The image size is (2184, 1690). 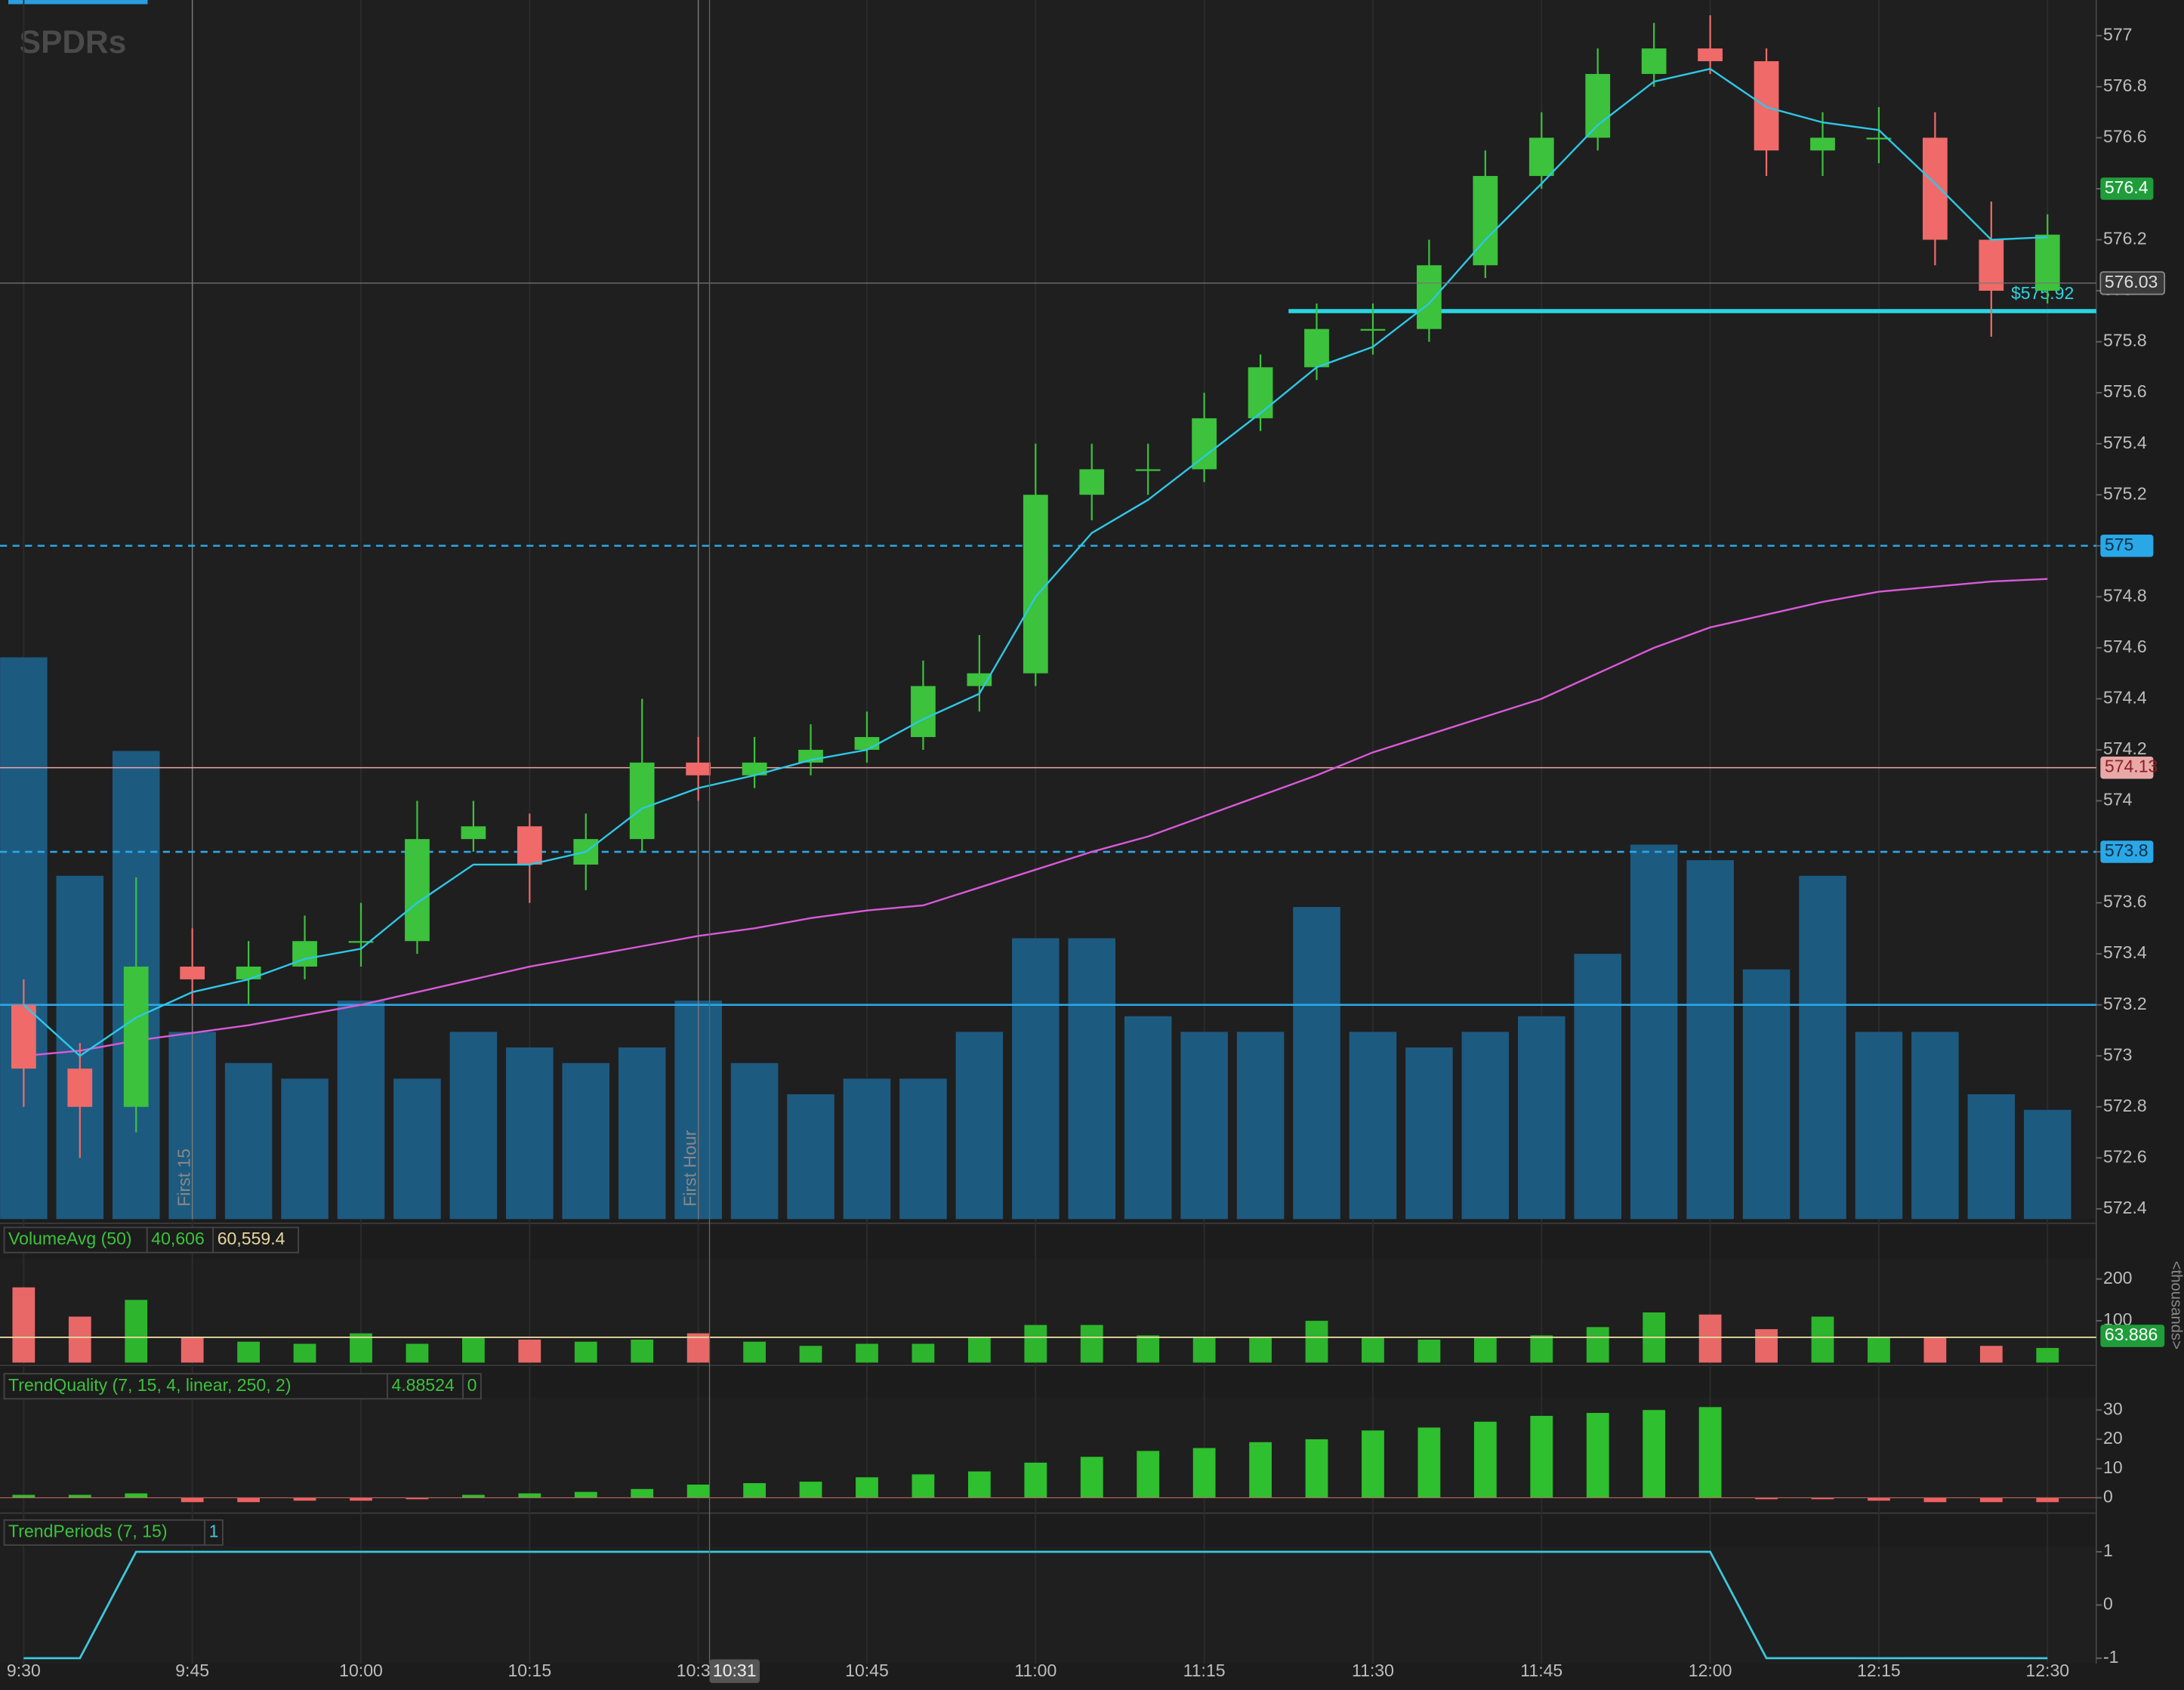 I want to click on y-tick-label: 576.6, so click(x=2125, y=136).